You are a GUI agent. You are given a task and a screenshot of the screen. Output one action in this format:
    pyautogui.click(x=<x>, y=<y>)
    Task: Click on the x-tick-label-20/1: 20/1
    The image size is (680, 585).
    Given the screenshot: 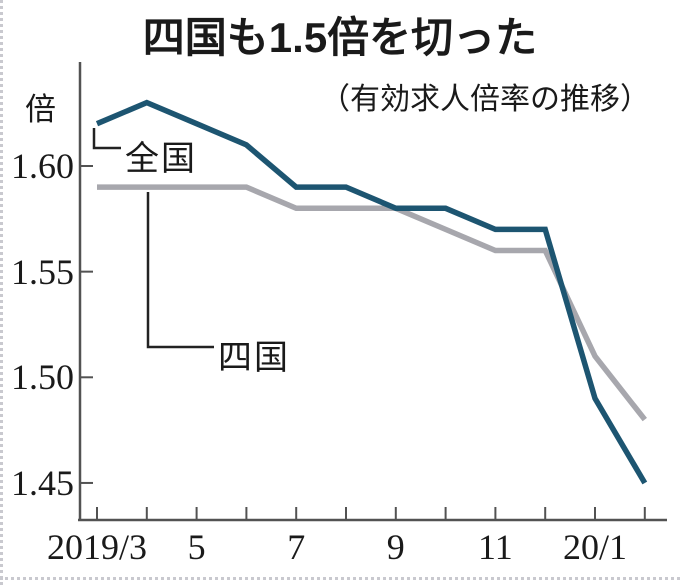 What is the action you would take?
    pyautogui.click(x=594, y=547)
    